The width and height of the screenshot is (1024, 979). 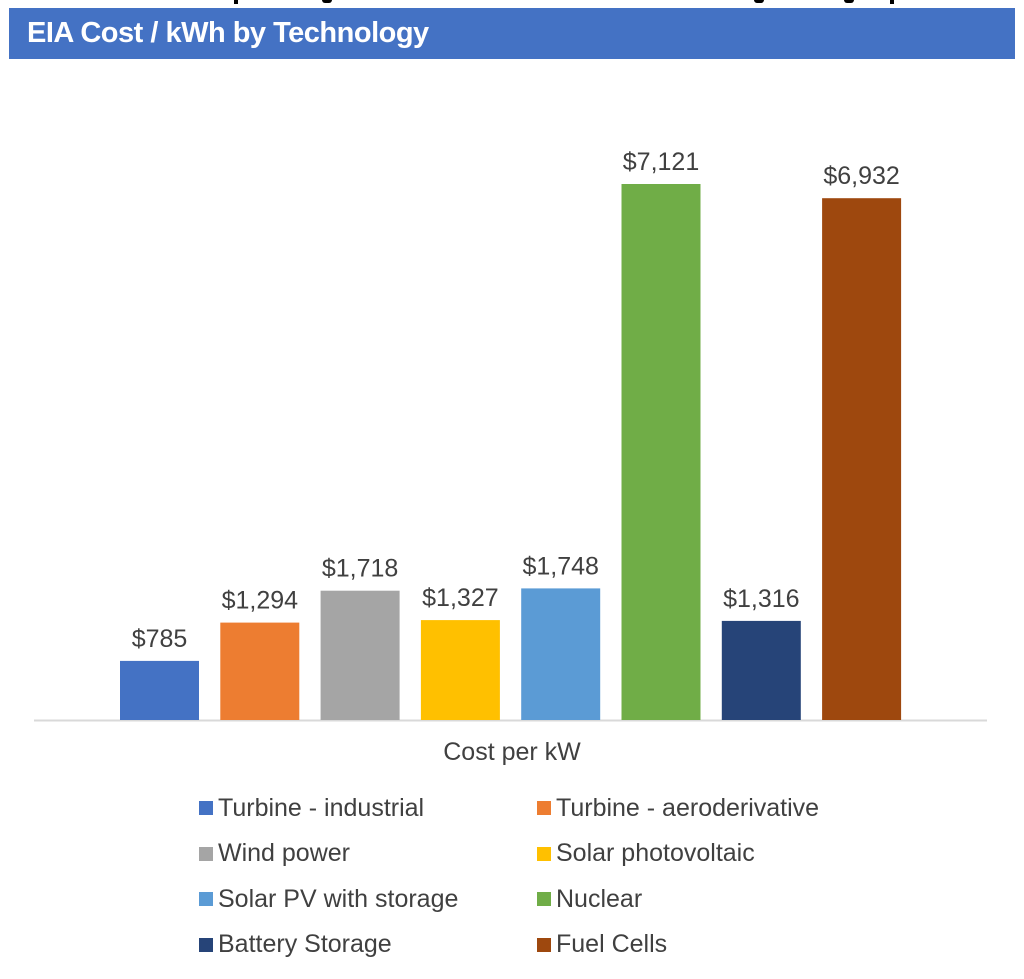 I want to click on legend-label: Battery Storage, so click(x=305, y=944).